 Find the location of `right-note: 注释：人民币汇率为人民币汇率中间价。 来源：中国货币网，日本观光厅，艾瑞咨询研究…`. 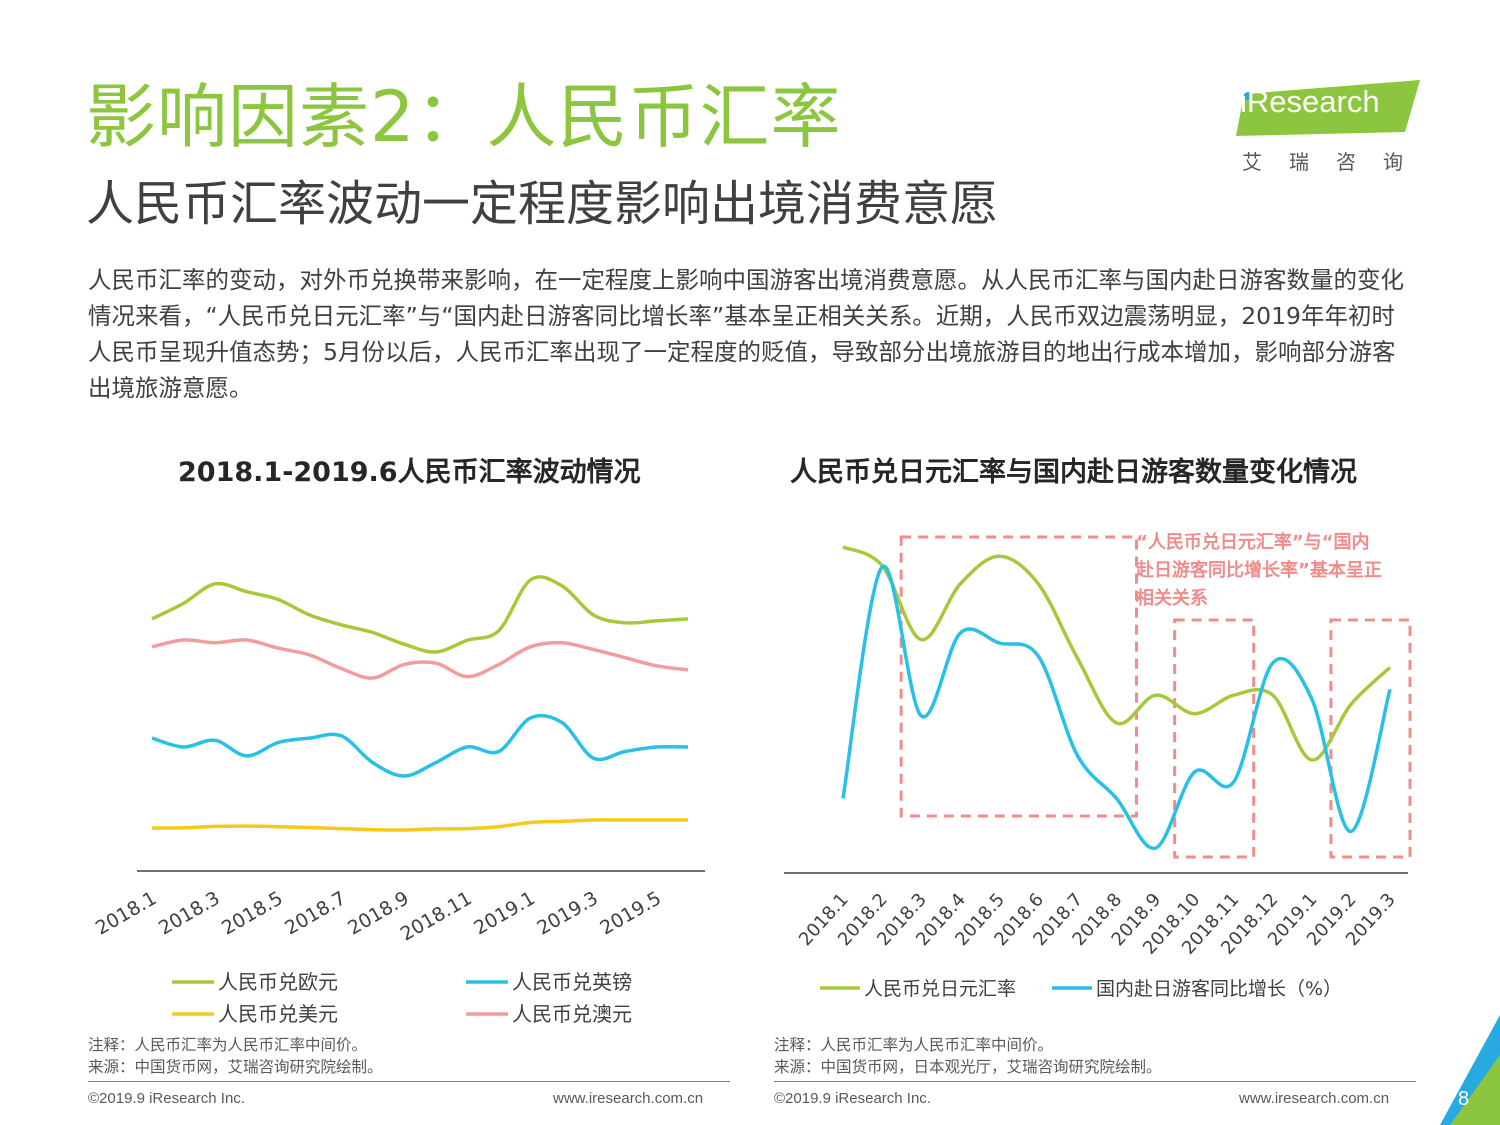

right-note: 注释：人民币汇率为人民币汇率中间价。 来源：中国货币网，日本观光厅，艾瑞咨询研究… is located at coordinates (968, 1056).